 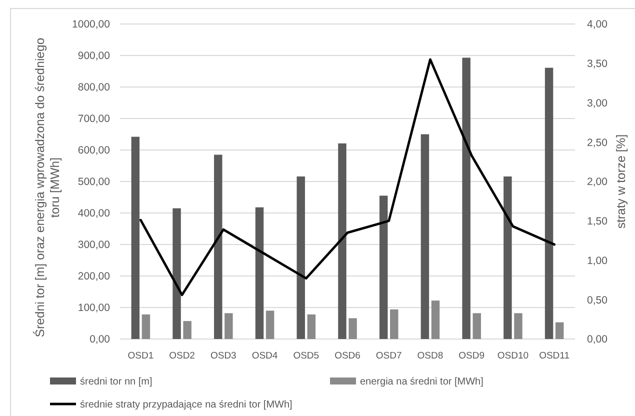 I want to click on legend-label: średni tor nn [m], so click(x=116, y=382).